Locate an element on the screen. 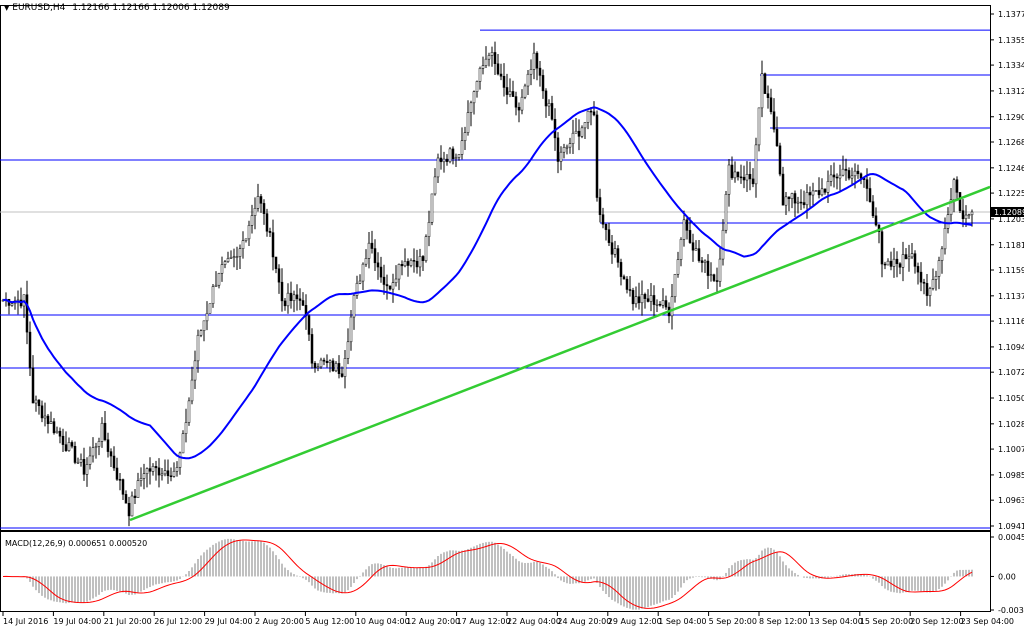 The width and height of the screenshot is (1024, 630). price-tick-label: 1.13120 is located at coordinates (1011, 91).